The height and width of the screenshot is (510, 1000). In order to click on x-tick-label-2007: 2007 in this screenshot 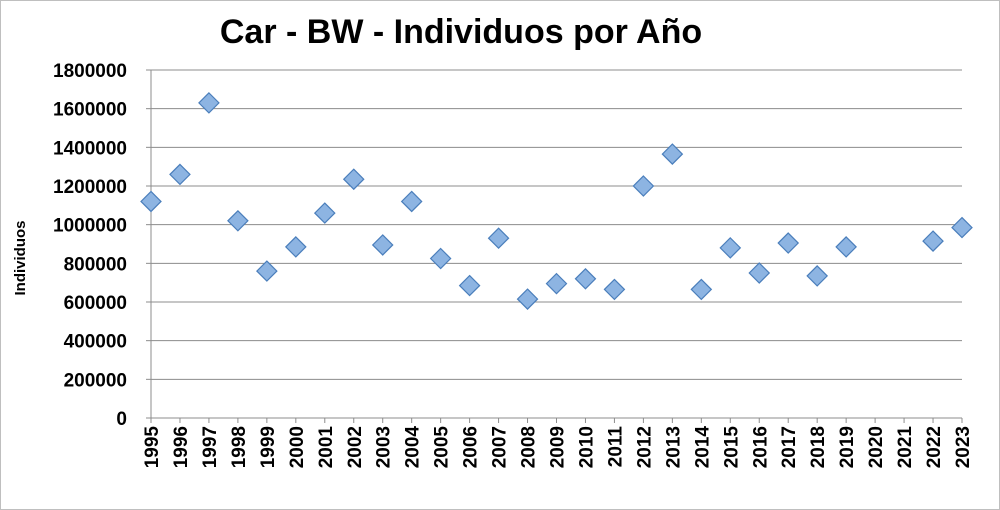, I will do `click(500, 447)`.